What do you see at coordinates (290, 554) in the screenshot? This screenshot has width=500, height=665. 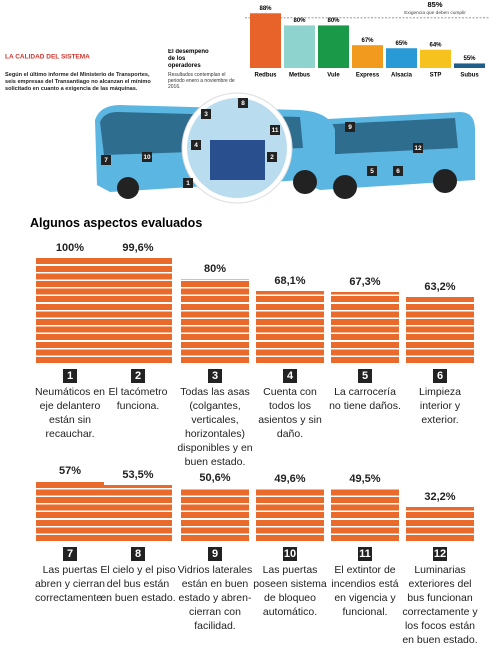 I see `item-number: 10` at bounding box center [290, 554].